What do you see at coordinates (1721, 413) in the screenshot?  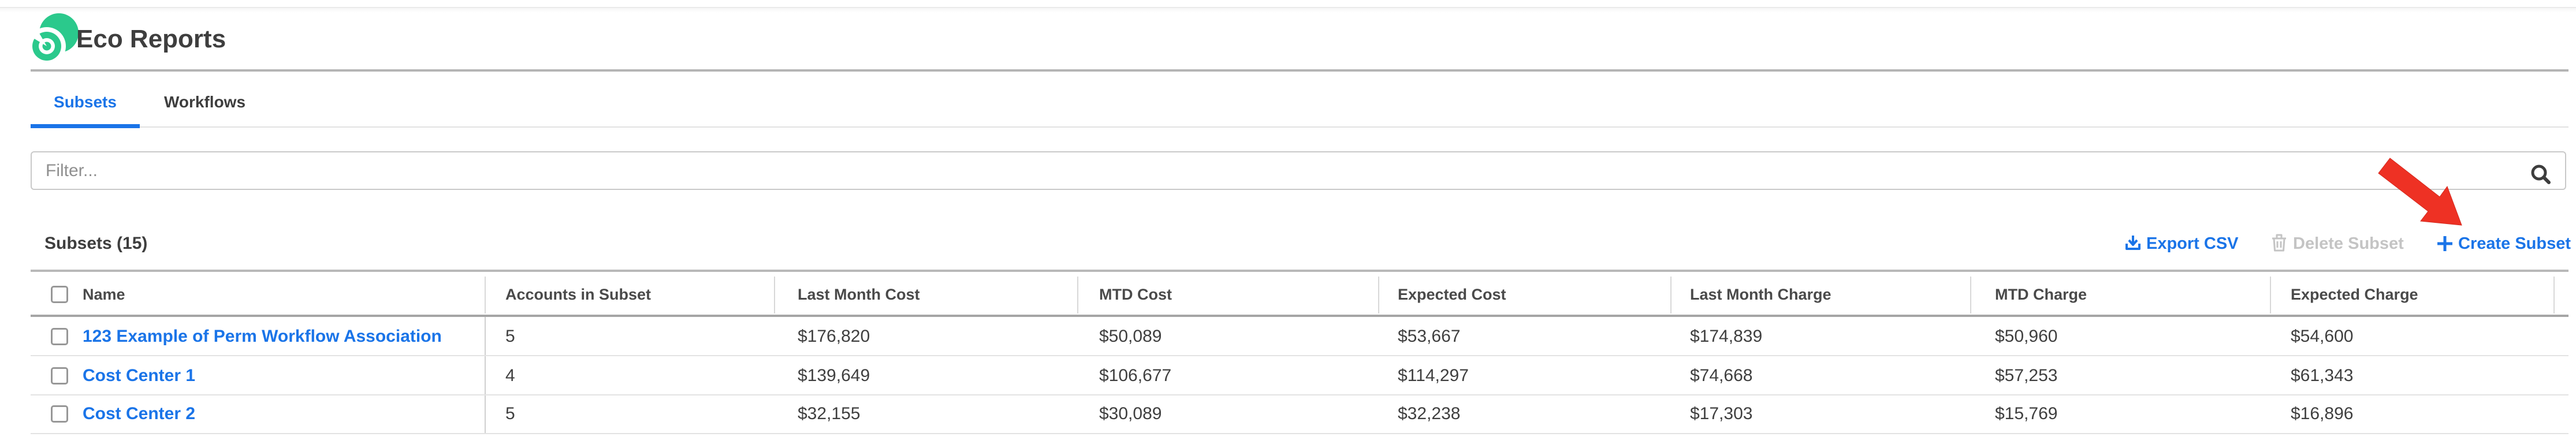 I see `last-month-charge-cell: $17,303` at bounding box center [1721, 413].